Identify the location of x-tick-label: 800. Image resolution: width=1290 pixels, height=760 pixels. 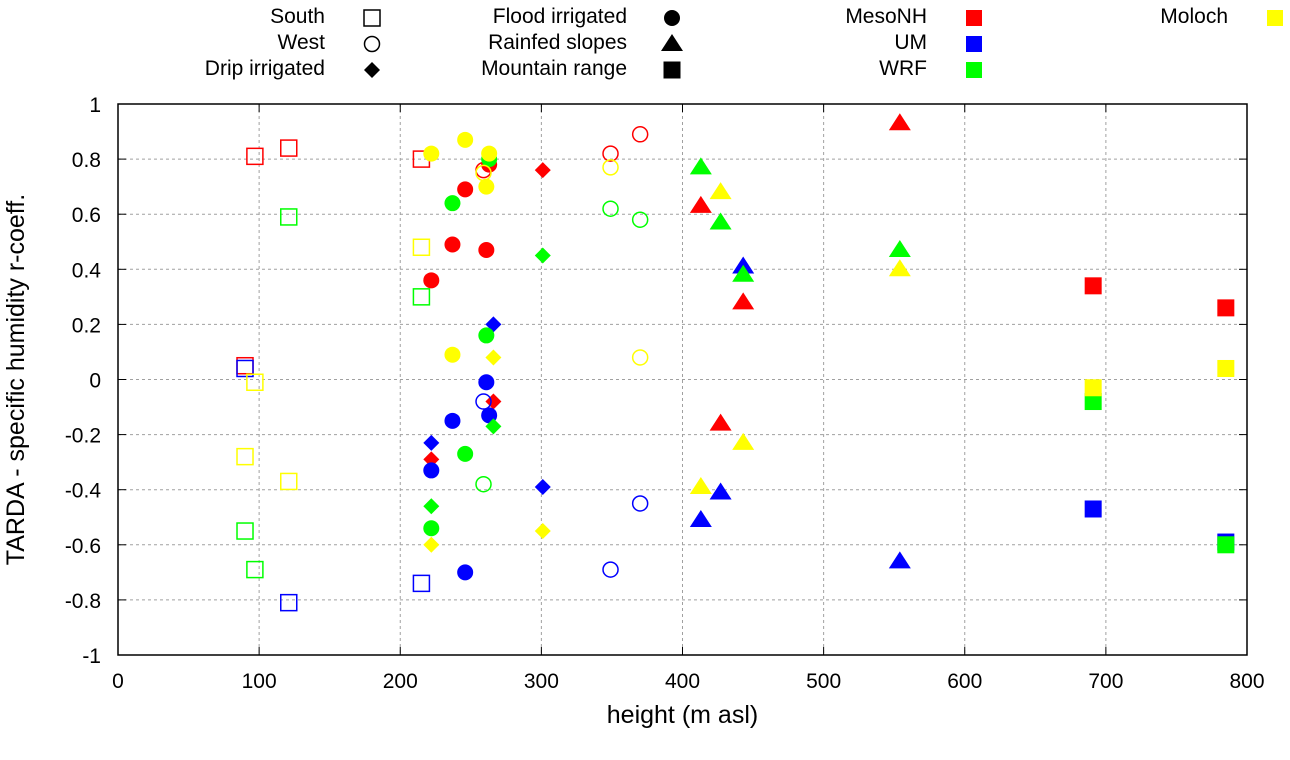
(1246, 681).